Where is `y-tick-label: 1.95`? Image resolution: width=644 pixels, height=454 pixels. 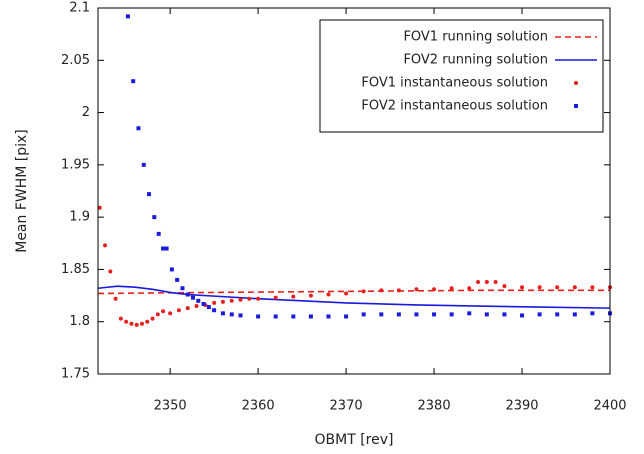
y-tick-label: 1.95 is located at coordinates (75, 164).